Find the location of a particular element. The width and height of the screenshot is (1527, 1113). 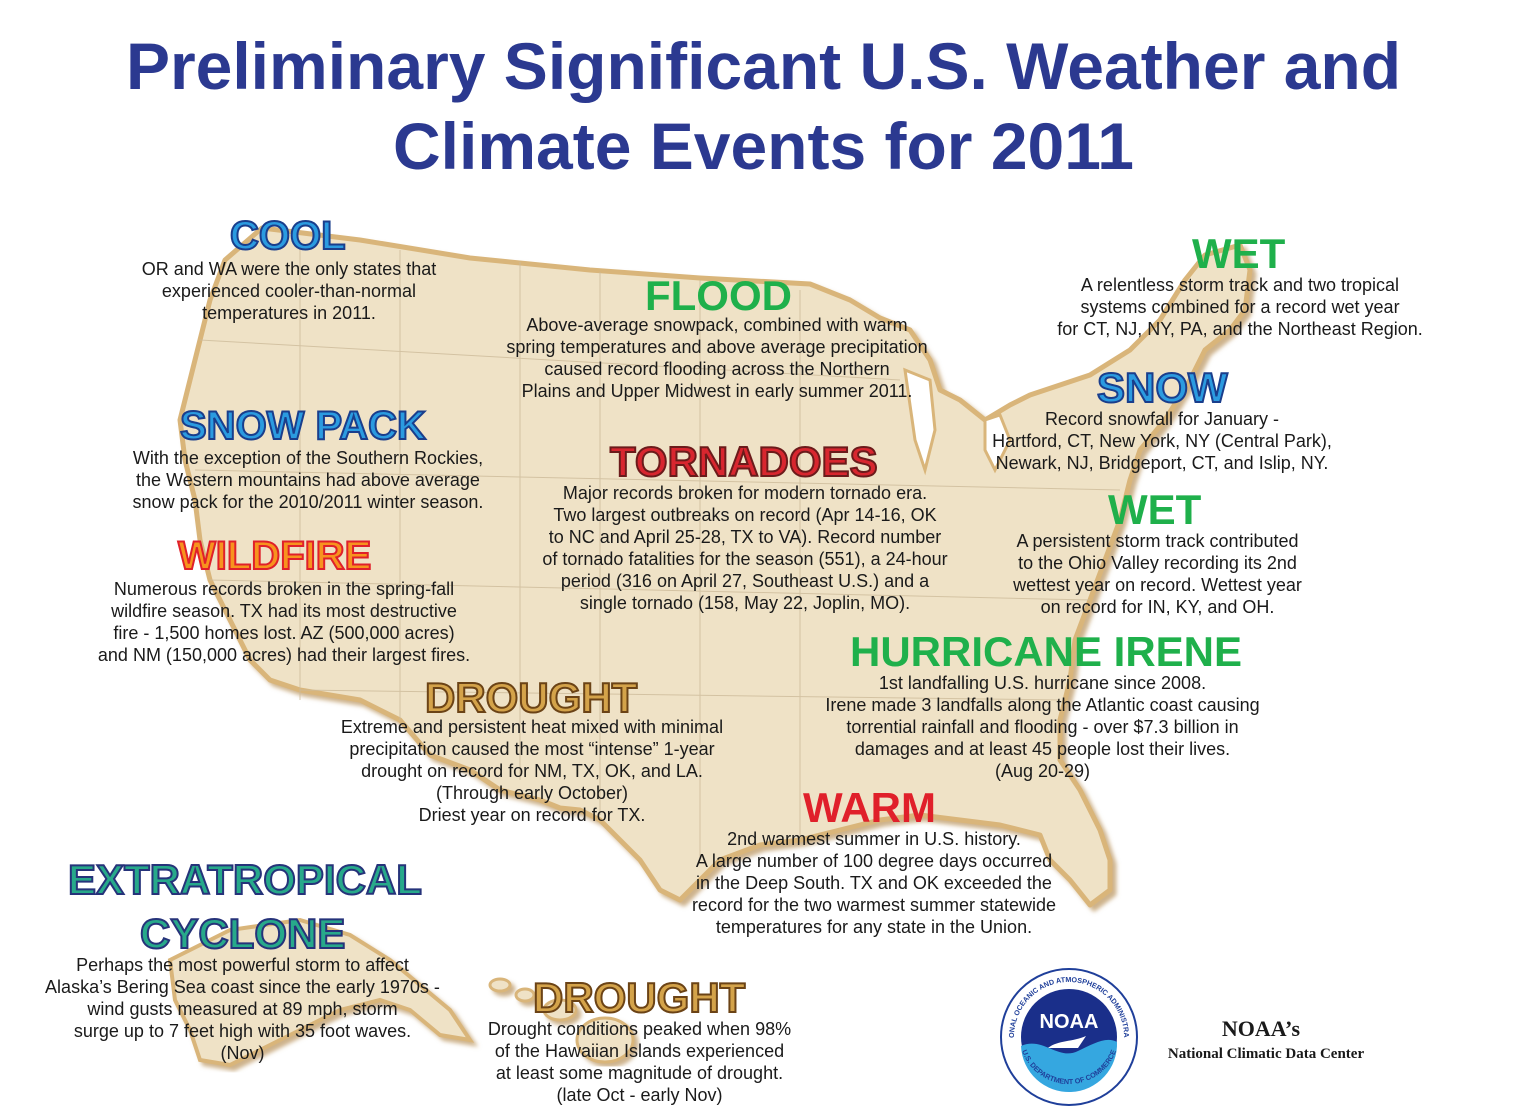

warm-heading: WARM is located at coordinates (869, 807).